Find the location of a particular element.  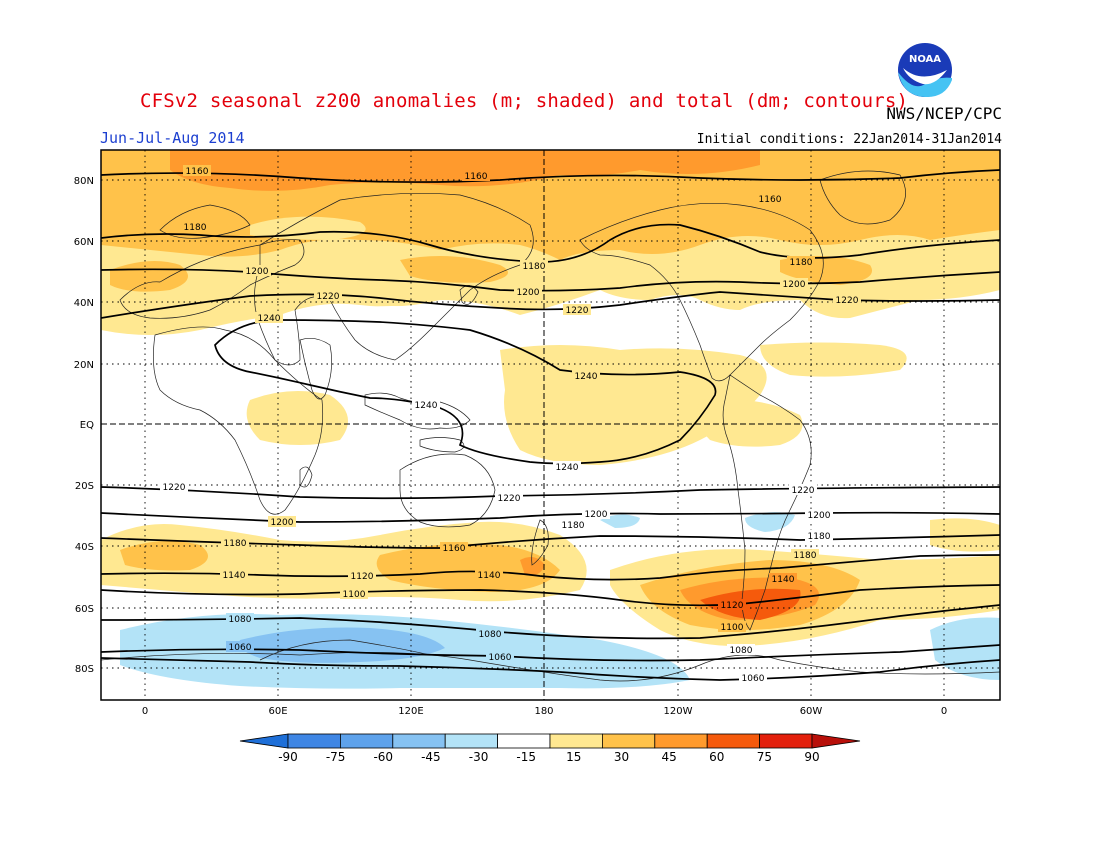

lon-label: 60E is located at coordinates (277, 711).